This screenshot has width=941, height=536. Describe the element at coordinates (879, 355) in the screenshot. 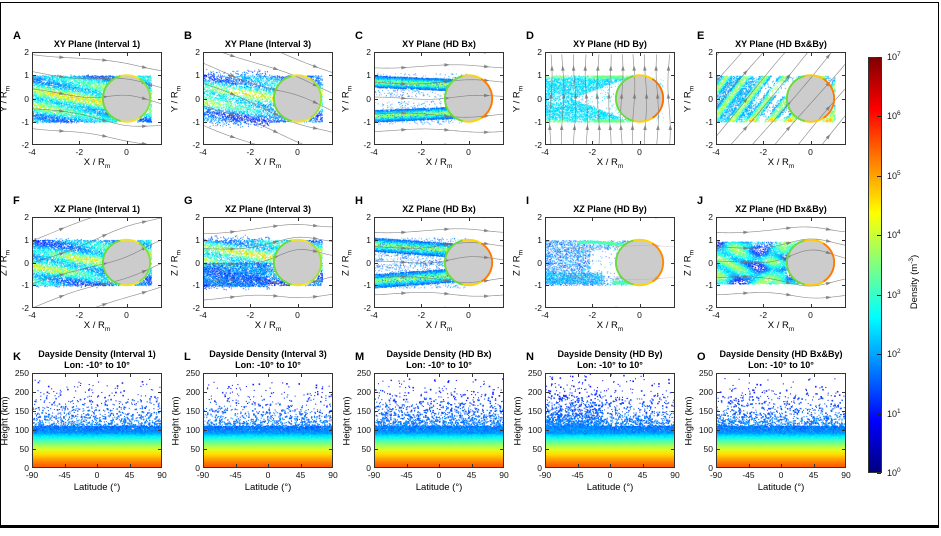

I see `colorbar-tick-mark` at that location.